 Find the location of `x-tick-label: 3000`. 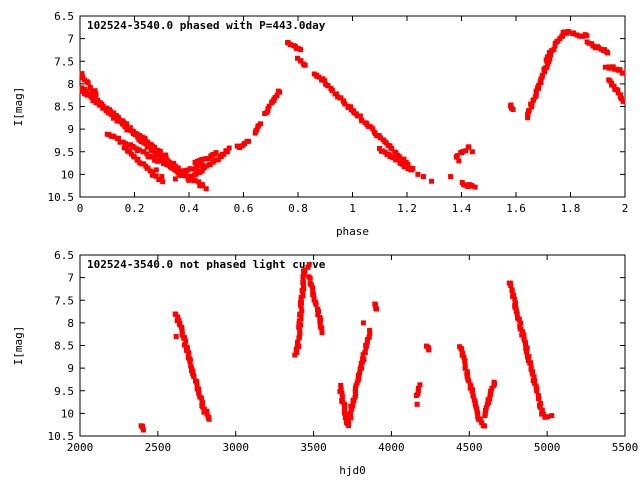

x-tick-label: 3000 is located at coordinates (235, 447).